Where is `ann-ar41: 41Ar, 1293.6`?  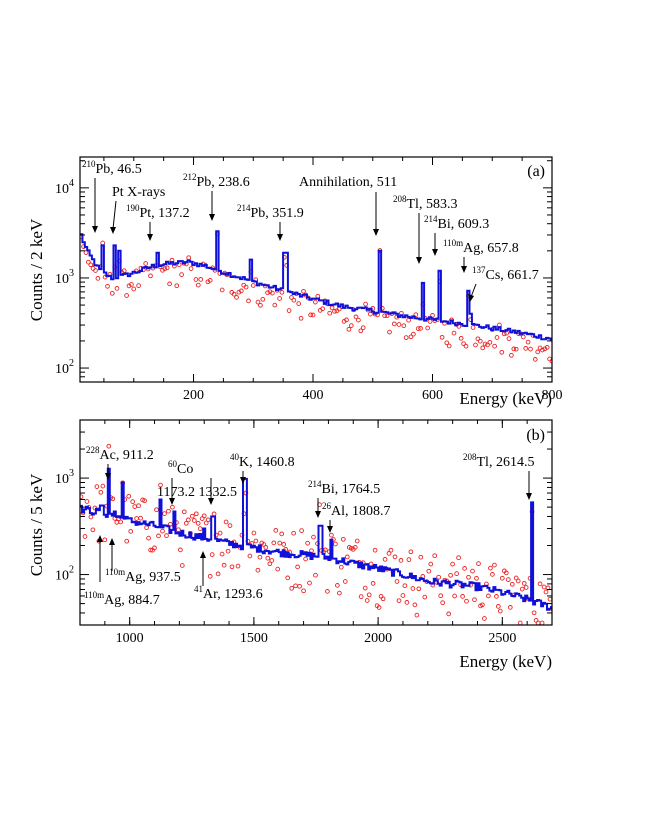 ann-ar41: 41Ar, 1293.6 is located at coordinates (228, 593).